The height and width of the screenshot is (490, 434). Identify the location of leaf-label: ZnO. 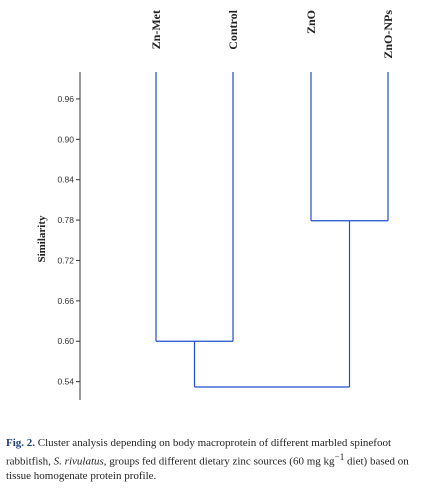
(311, 22).